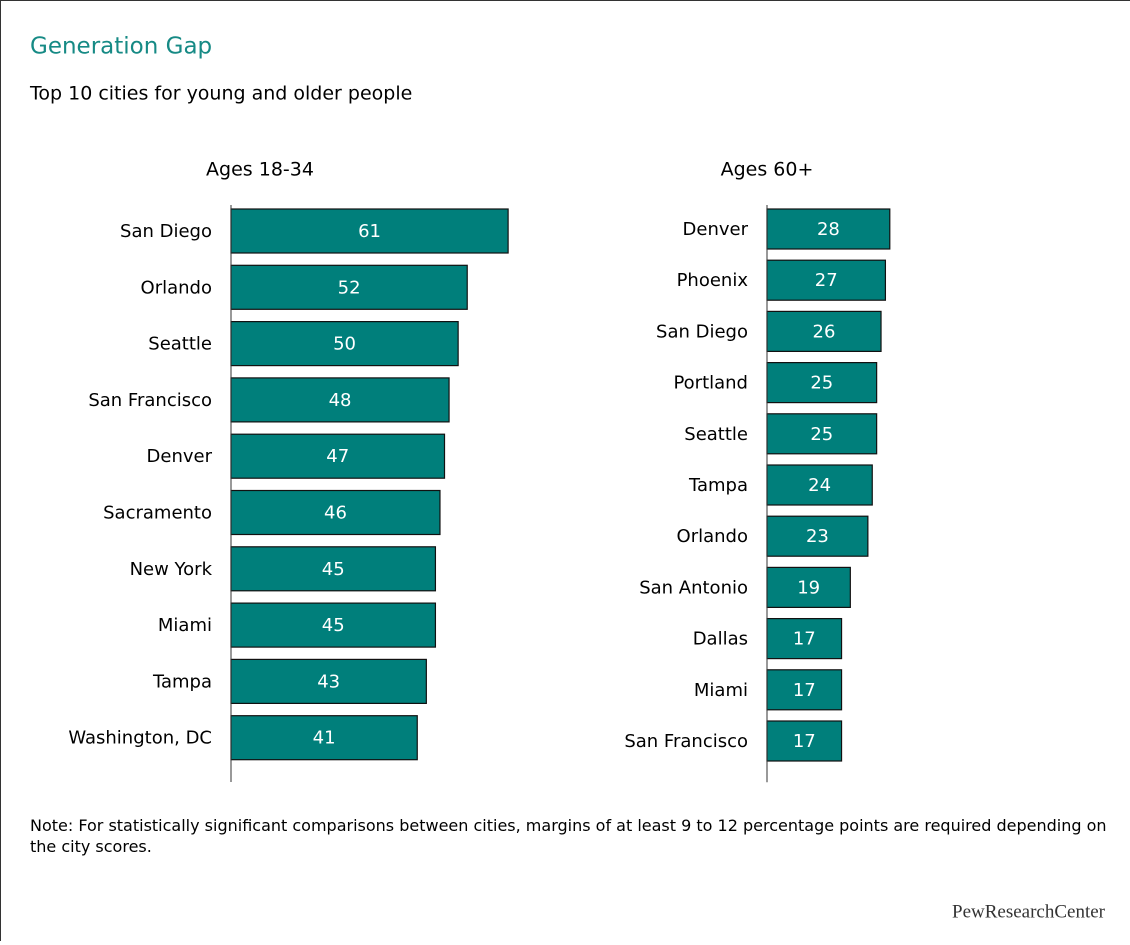 The height and width of the screenshot is (945, 1130). Describe the element at coordinates (324, 738) in the screenshot. I see `value-label: 41` at that location.